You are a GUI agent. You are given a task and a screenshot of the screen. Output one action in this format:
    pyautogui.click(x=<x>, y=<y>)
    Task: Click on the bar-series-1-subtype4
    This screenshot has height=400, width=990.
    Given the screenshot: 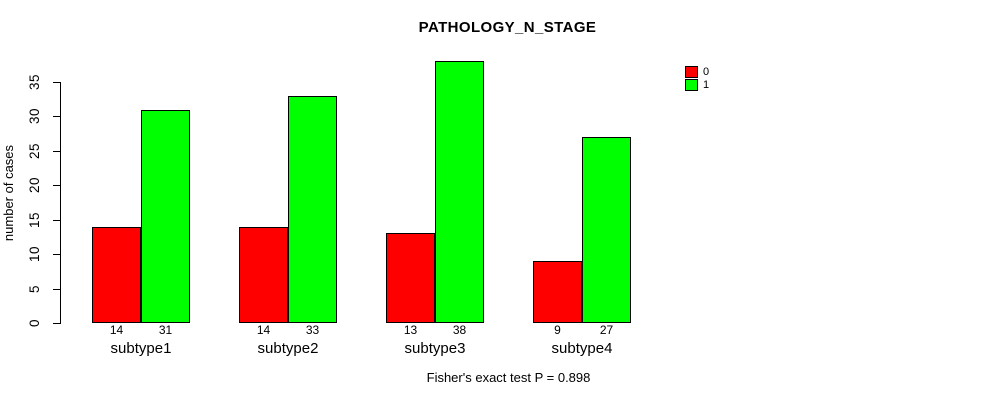 What is the action you would take?
    pyautogui.click(x=606, y=230)
    